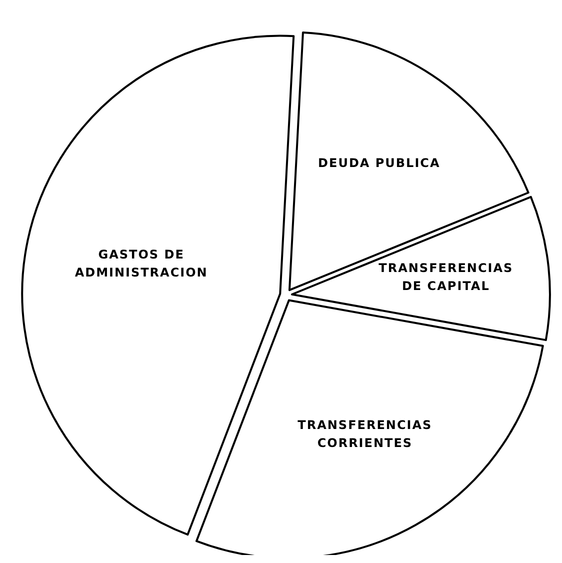 The image size is (562, 563). Describe the element at coordinates (365, 434) in the screenshot. I see `slice-label: TRANSFERENCIAS CORRIENTES` at that location.